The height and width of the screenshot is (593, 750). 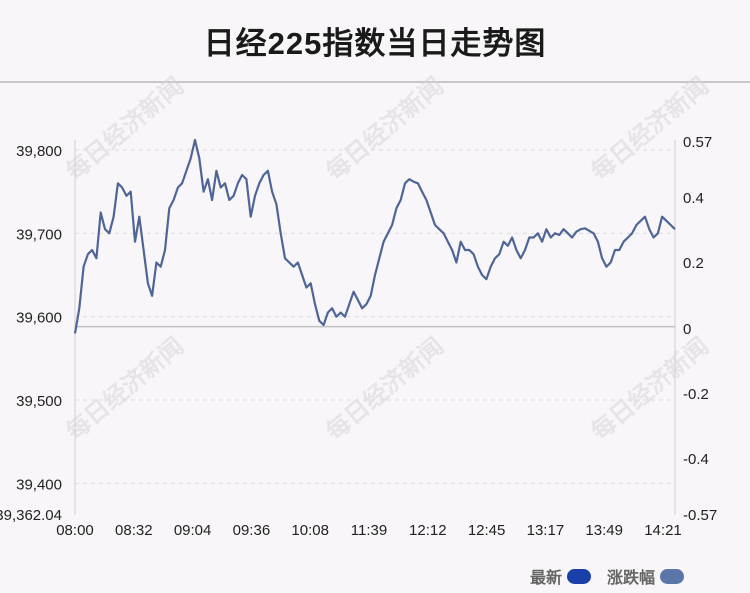 I want to click on y-left-tick-0: 39,800, so click(x=39, y=151).